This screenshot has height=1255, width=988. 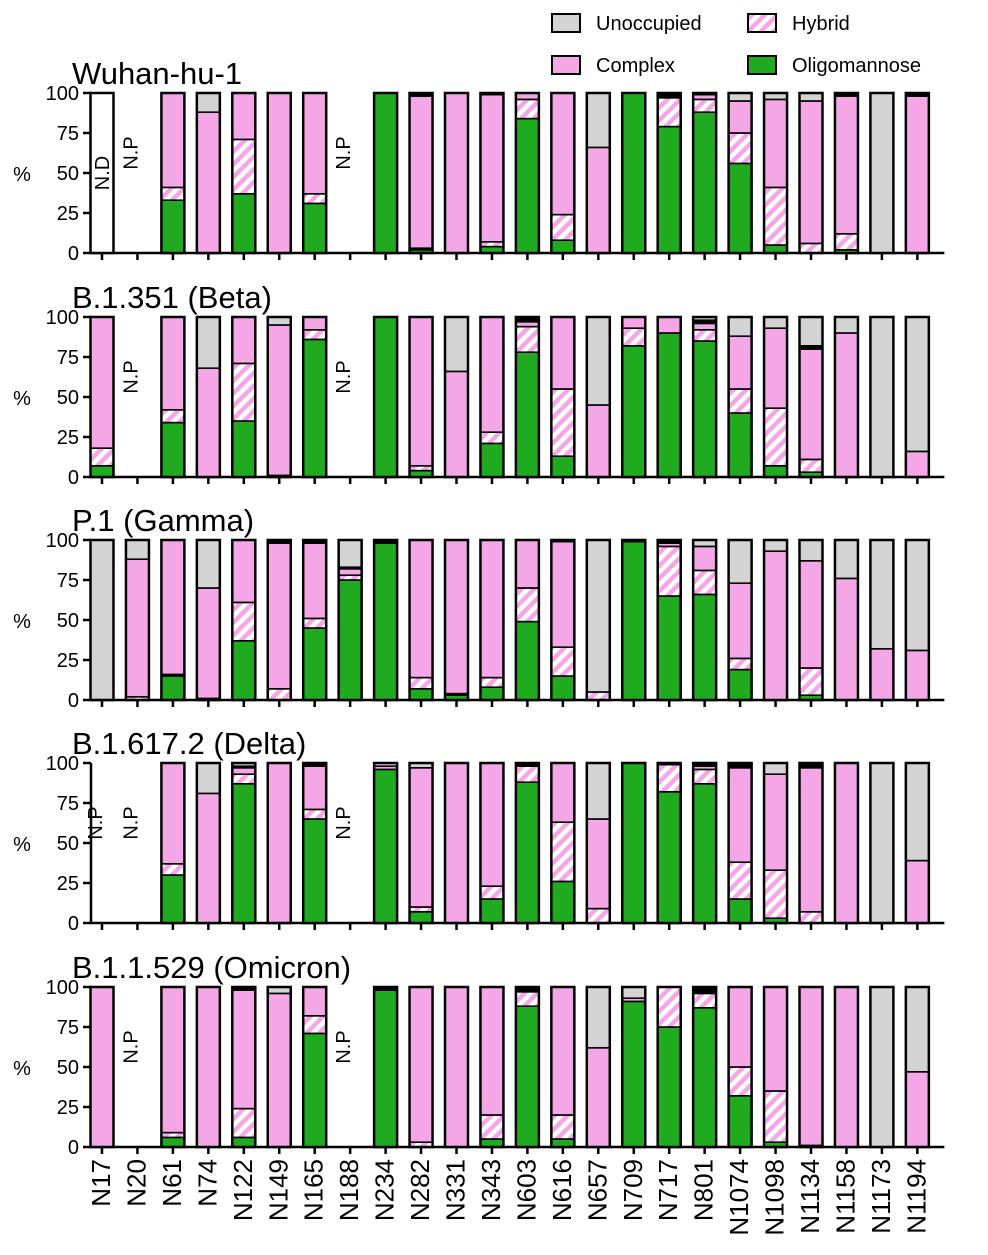 What do you see at coordinates (279, 620) in the screenshot?
I see `bar-N149` at bounding box center [279, 620].